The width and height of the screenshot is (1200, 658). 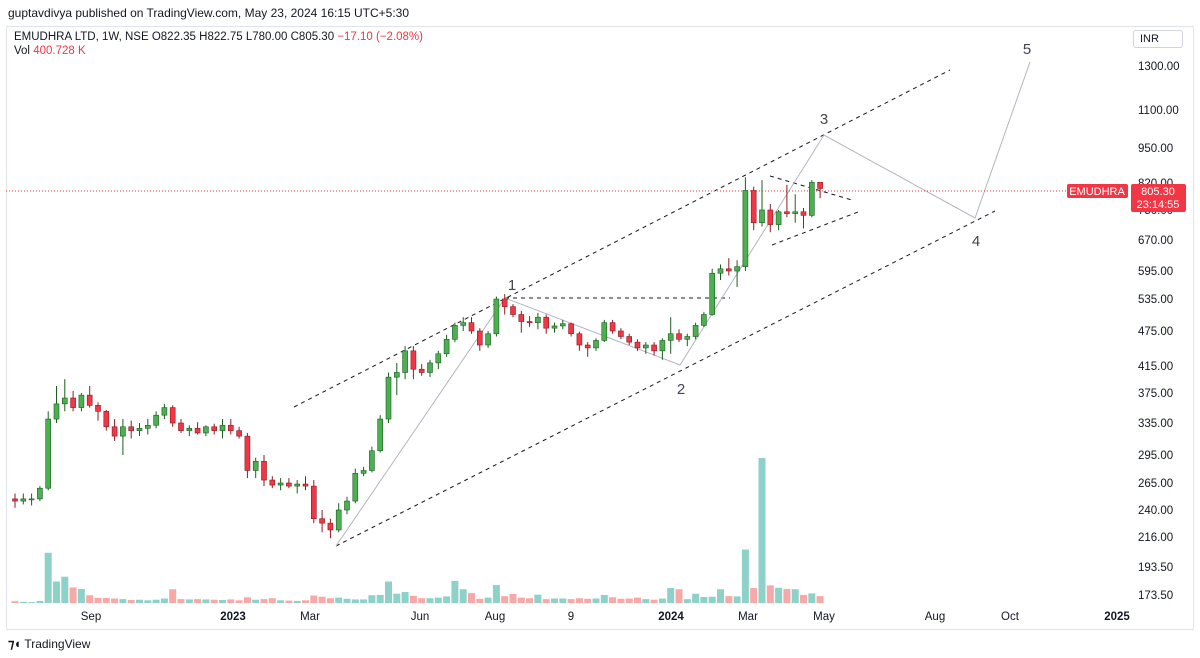 What do you see at coordinates (22, 51) in the screenshot?
I see `legend-vol-label: Vol` at bounding box center [22, 51].